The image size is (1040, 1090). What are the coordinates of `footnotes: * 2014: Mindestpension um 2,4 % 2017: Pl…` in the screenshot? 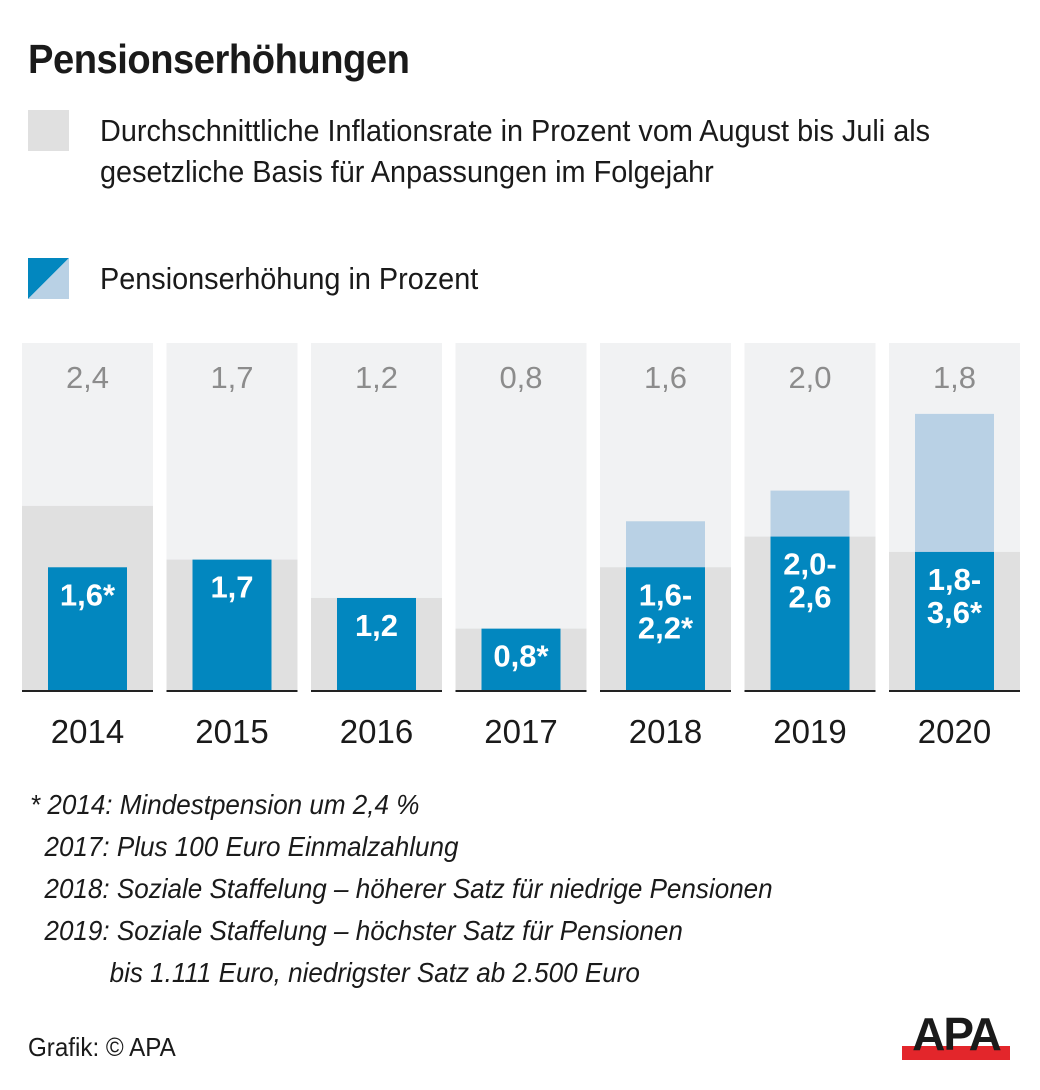 It's located at (401, 889).